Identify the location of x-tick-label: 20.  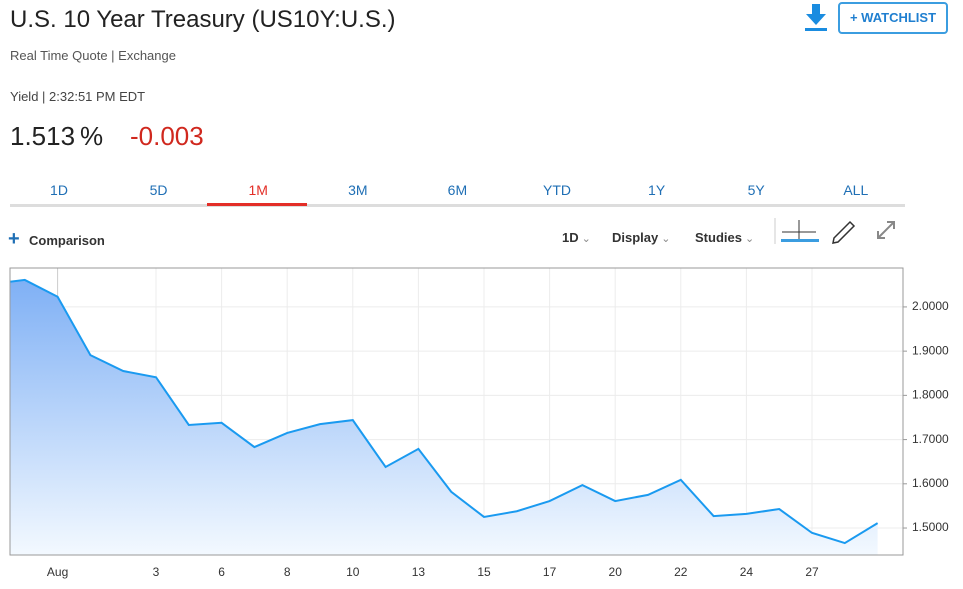
(616, 572).